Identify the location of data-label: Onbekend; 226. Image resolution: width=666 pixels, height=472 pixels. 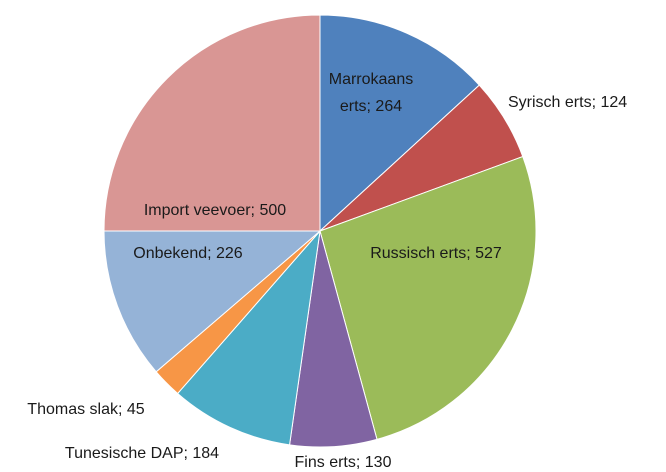
(188, 253).